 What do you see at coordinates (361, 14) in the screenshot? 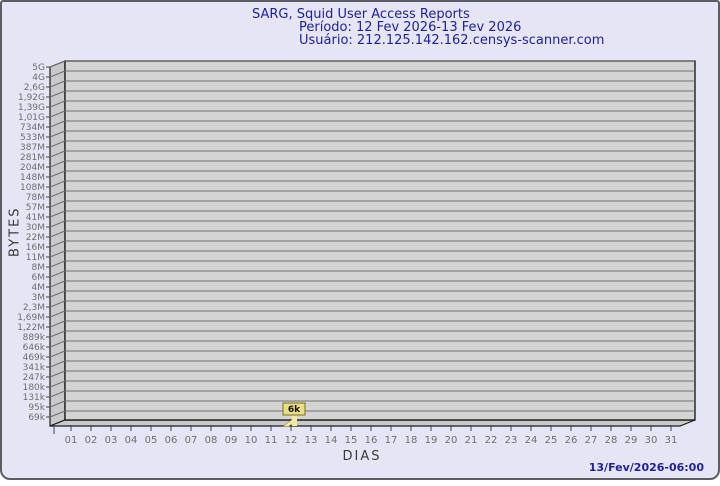
I see `report-title: SARG, Squid User Access Reports` at bounding box center [361, 14].